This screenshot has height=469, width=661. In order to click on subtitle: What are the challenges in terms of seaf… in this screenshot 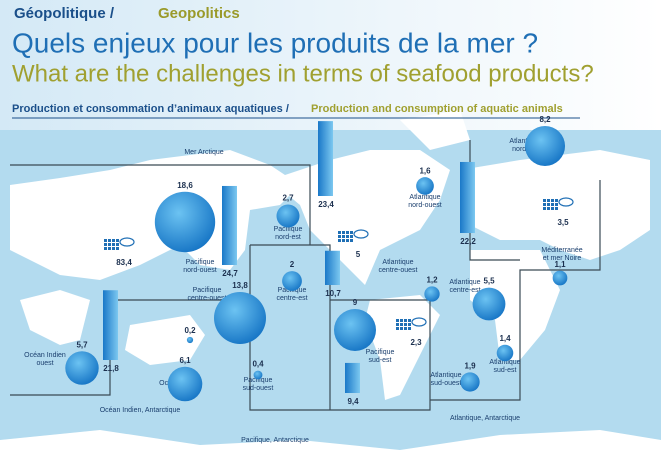, I will do `click(303, 73)`.